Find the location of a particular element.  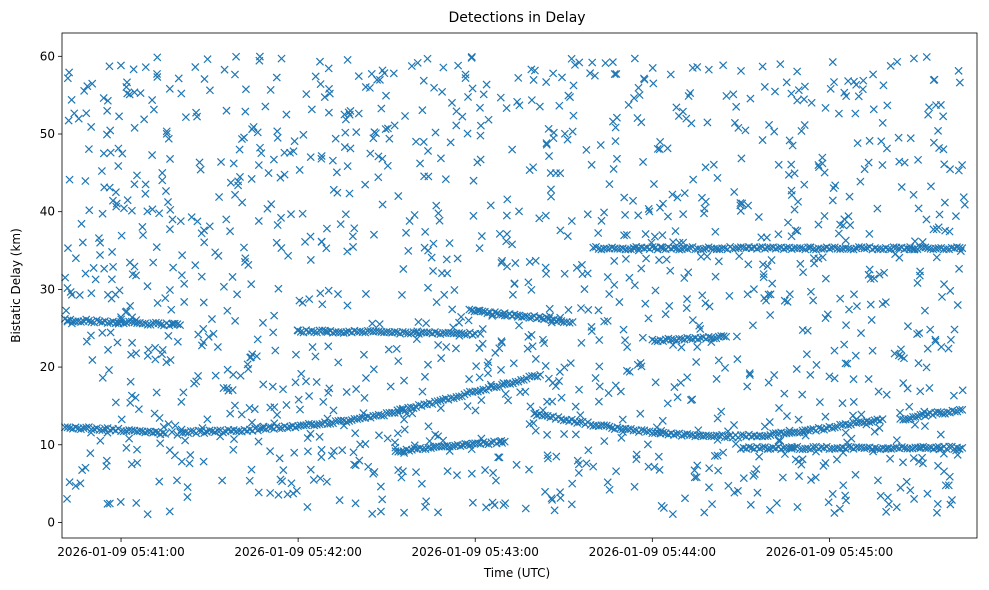

y-tick-label: 10 is located at coordinates (47, 445).